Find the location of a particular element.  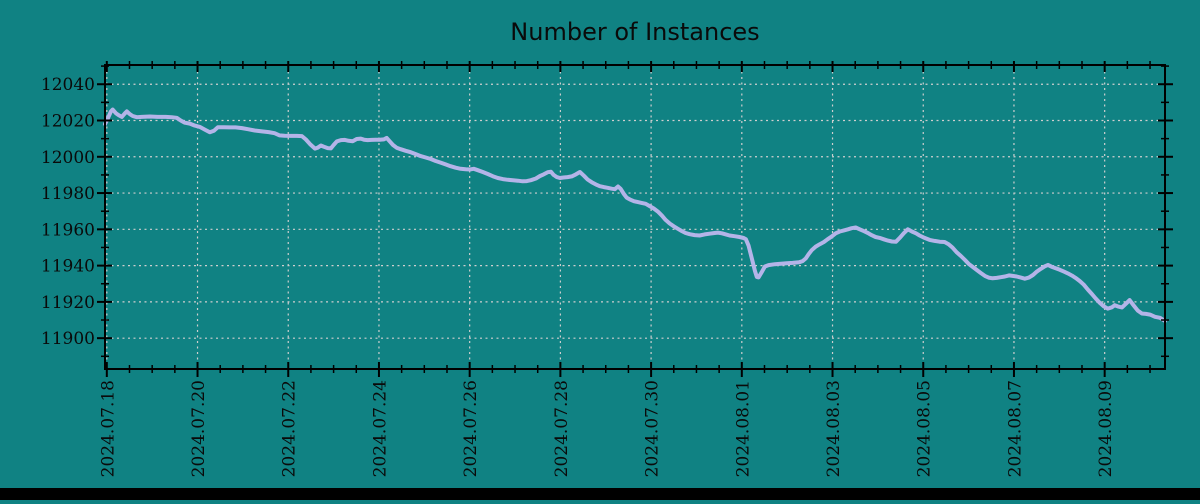

x-tick-label: 2024.07.24 is located at coordinates (380, 428).